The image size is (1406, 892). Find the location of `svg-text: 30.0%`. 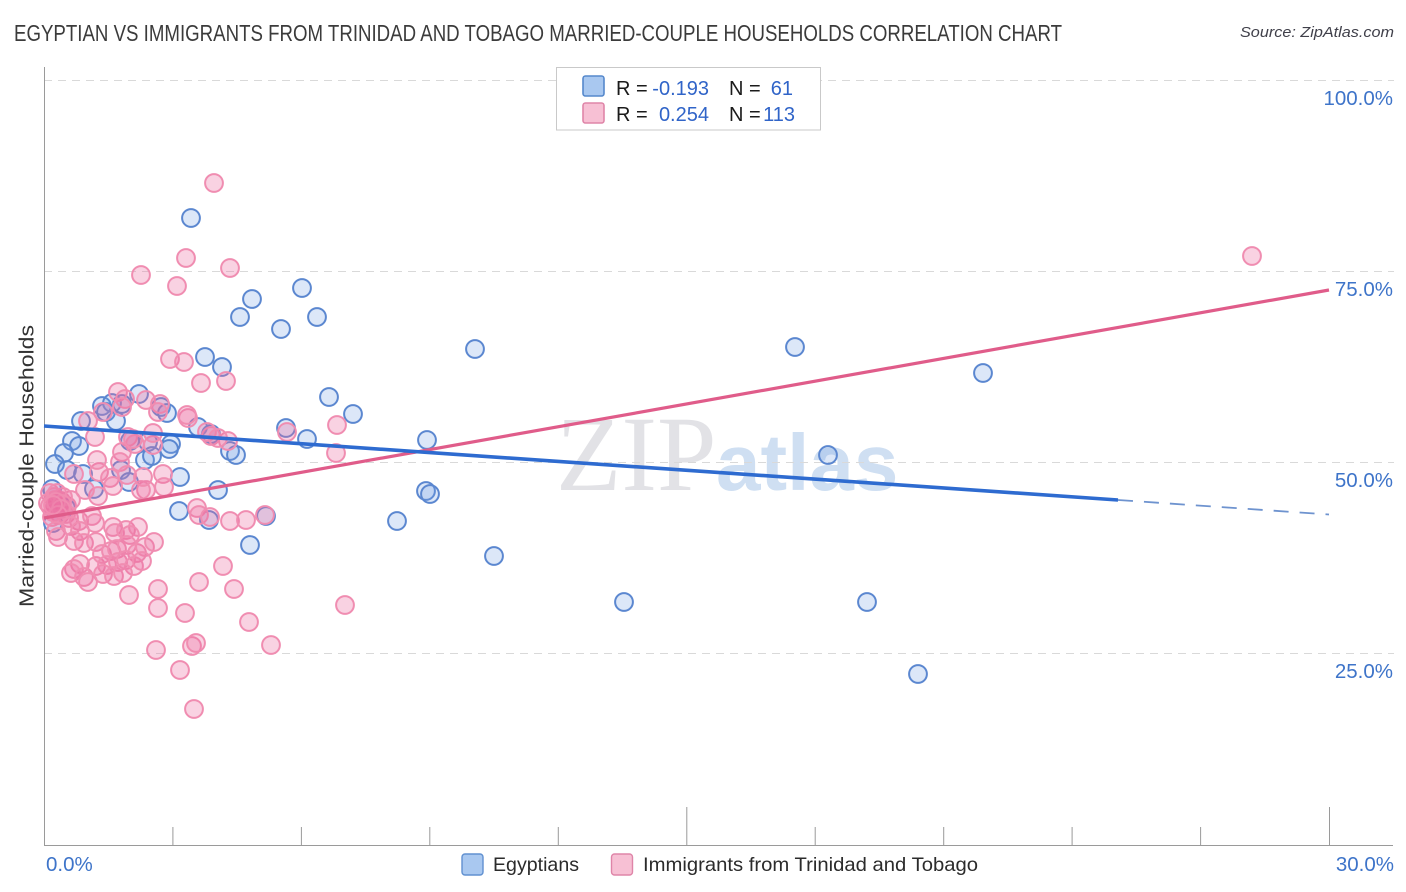

svg-text: 30.0% is located at coordinates (1365, 864).